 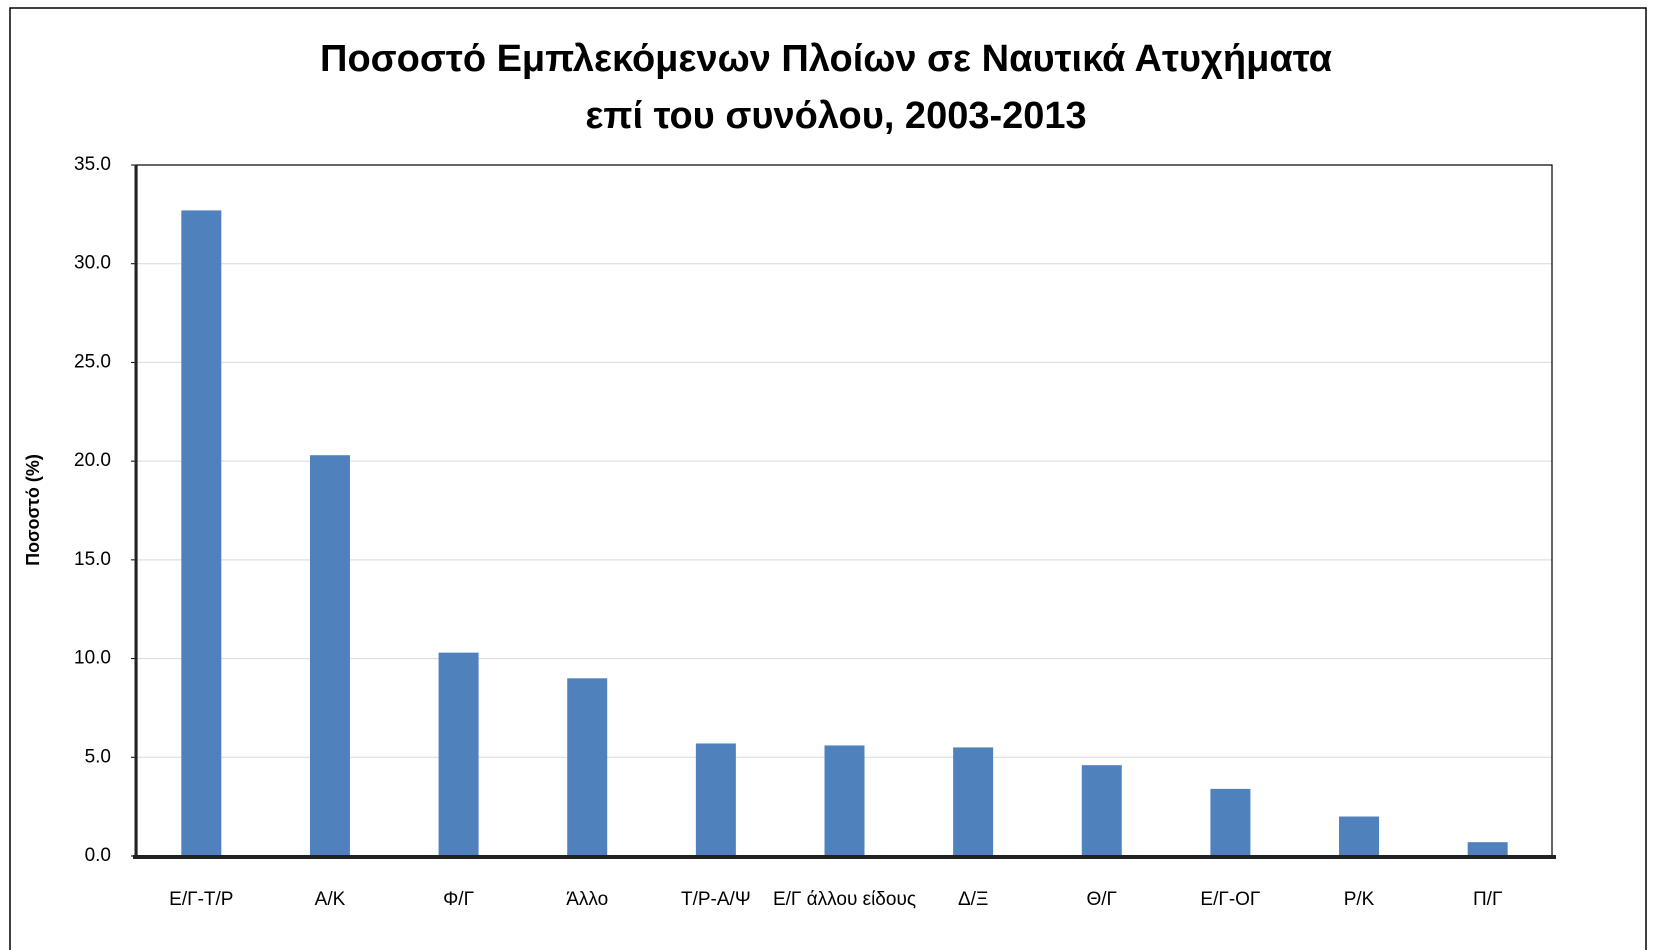 I want to click on x-tick-label: Π/Γ, so click(x=1487, y=899).